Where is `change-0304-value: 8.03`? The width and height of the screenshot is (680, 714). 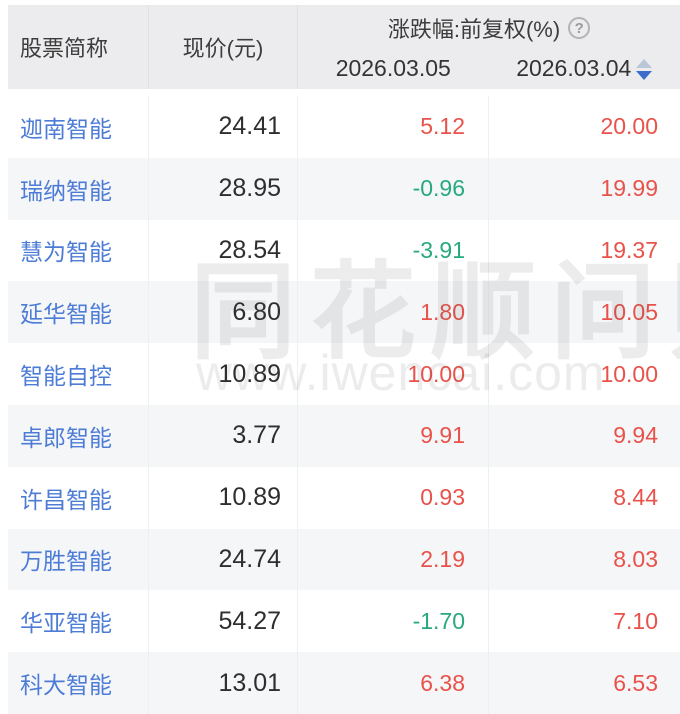
change-0304-value: 8.03 is located at coordinates (584, 559).